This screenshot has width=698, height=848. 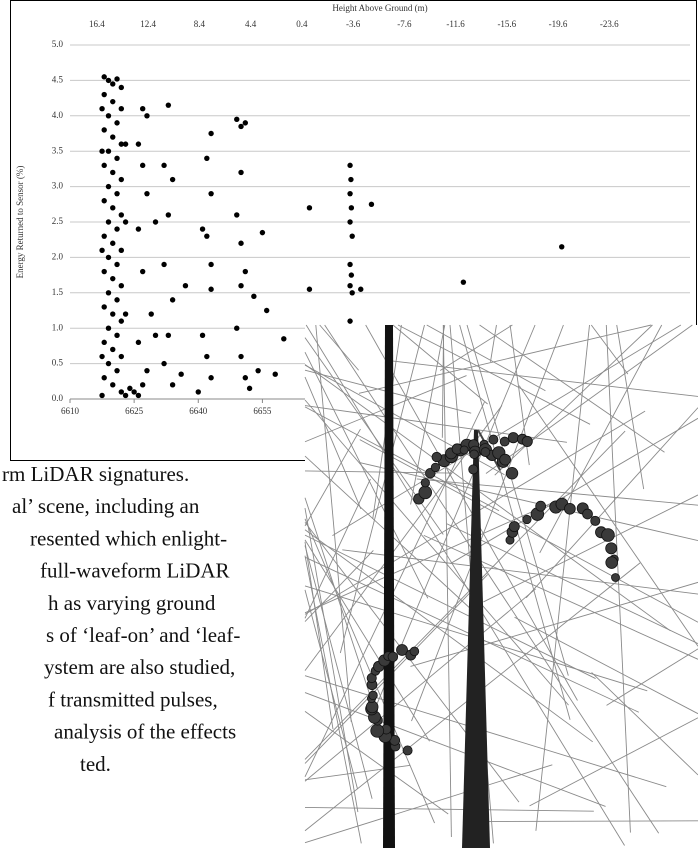 What do you see at coordinates (389, 586) in the screenshot?
I see `trunk` at bounding box center [389, 586].